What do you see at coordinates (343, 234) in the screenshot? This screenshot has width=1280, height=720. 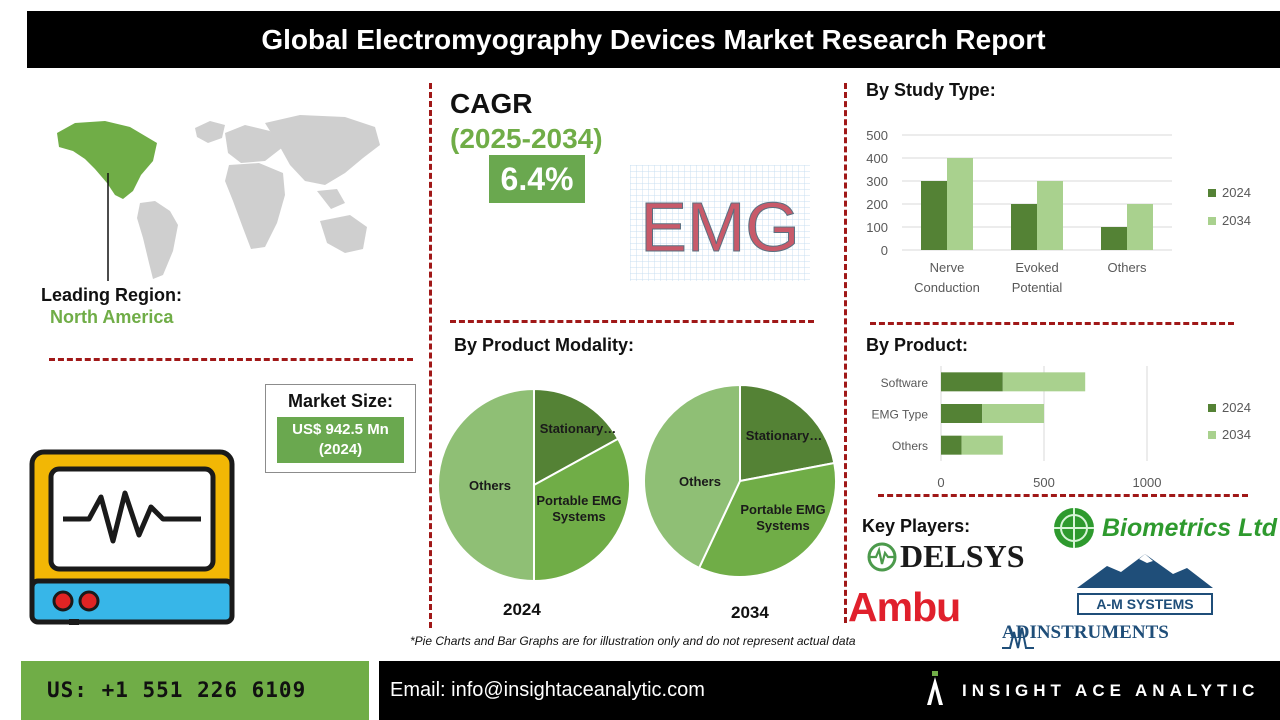 I see `australia-shape` at bounding box center [343, 234].